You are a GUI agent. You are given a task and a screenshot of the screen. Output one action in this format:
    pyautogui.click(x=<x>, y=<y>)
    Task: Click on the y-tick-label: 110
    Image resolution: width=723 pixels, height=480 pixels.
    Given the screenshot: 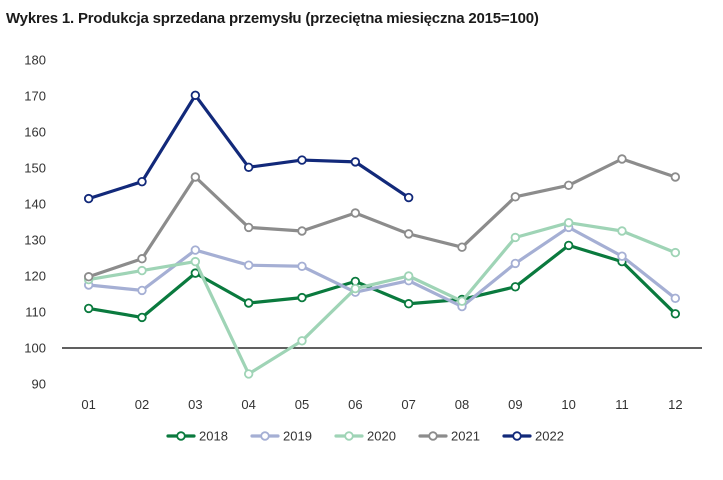 What is the action you would take?
    pyautogui.click(x=35, y=312)
    